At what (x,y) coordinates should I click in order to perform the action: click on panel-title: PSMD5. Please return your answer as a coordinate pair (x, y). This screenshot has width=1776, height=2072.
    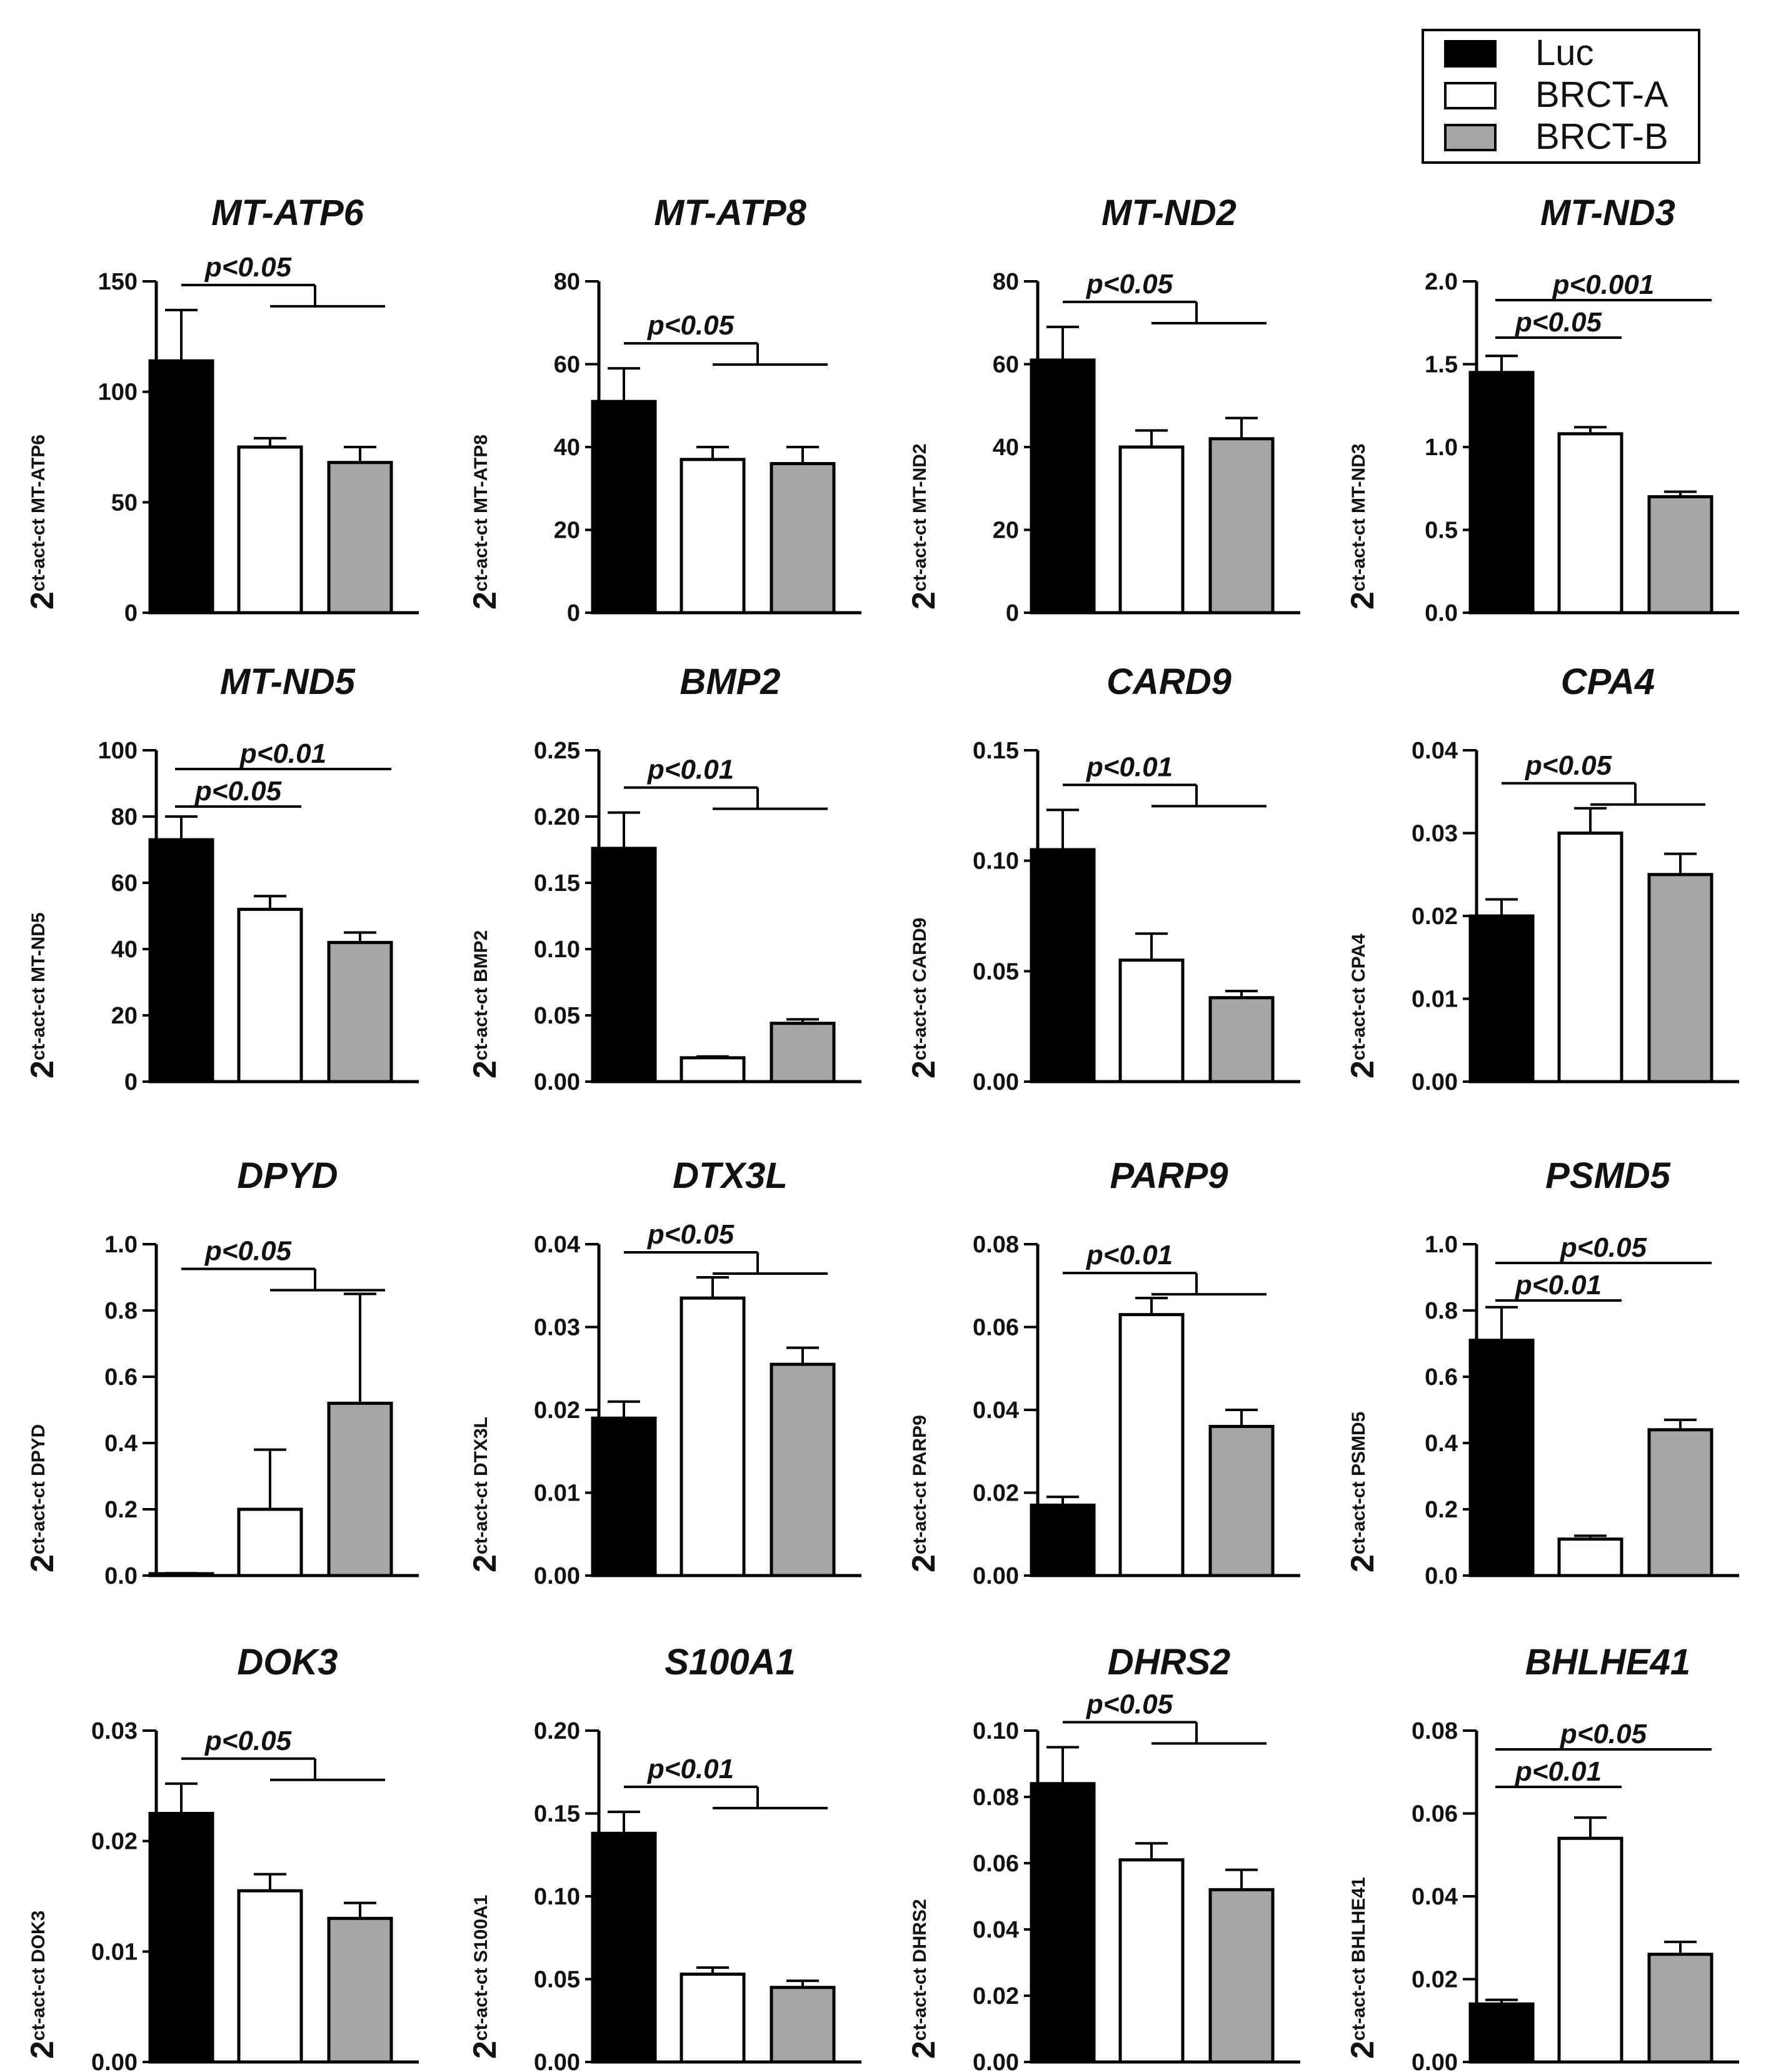
    Looking at the image, I should click on (1608, 1175).